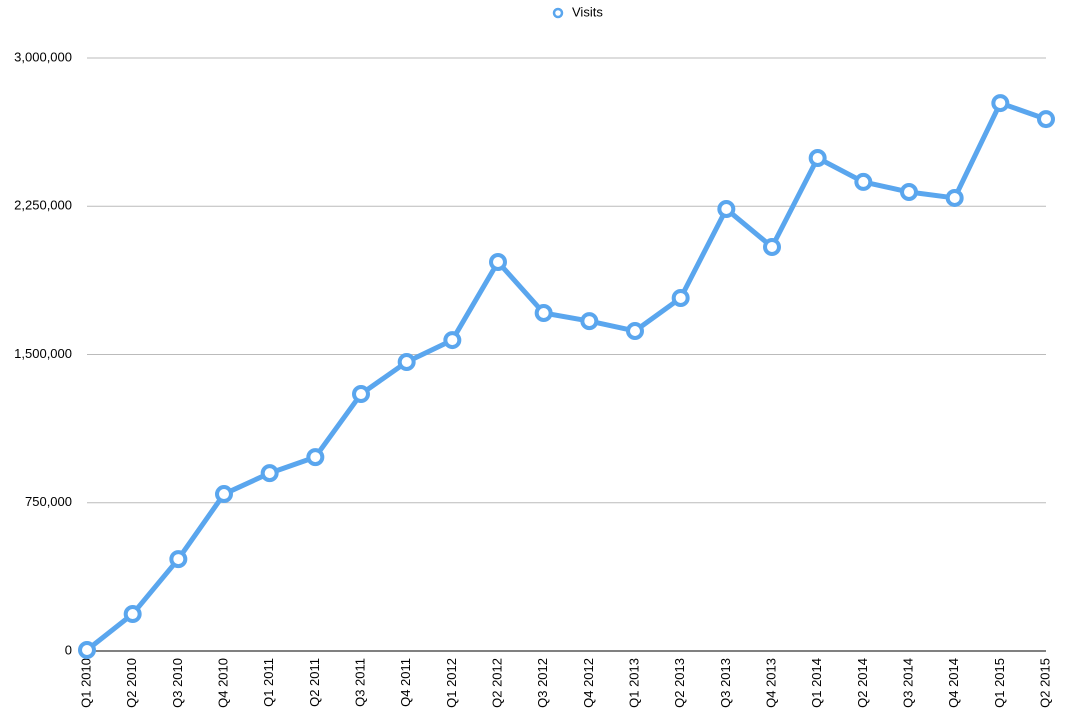 Image resolution: width=1069 pixels, height=716 pixels. I want to click on x-tick-label: Q1 2014, so click(816, 683).